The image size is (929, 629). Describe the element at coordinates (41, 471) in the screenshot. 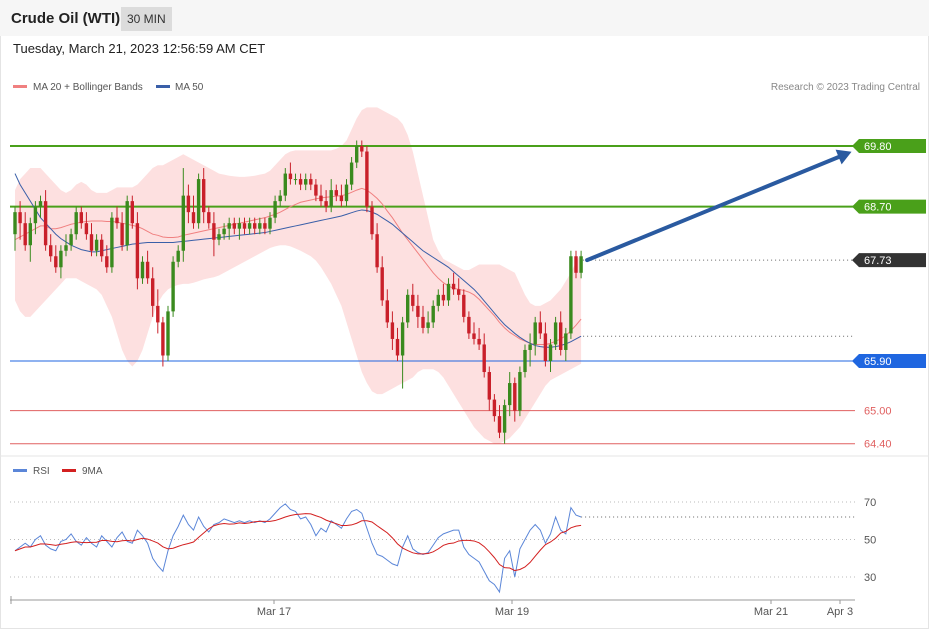

I see `rsi-legend-label: RSI` at that location.